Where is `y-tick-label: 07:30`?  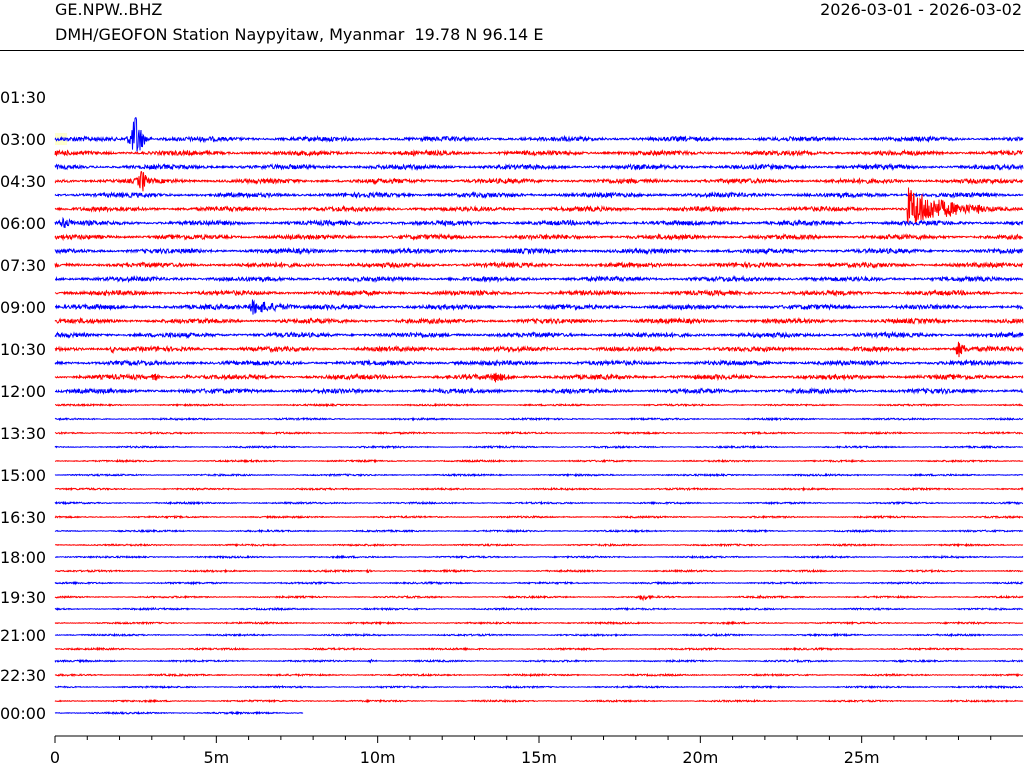 y-tick-label: 07:30 is located at coordinates (23, 265).